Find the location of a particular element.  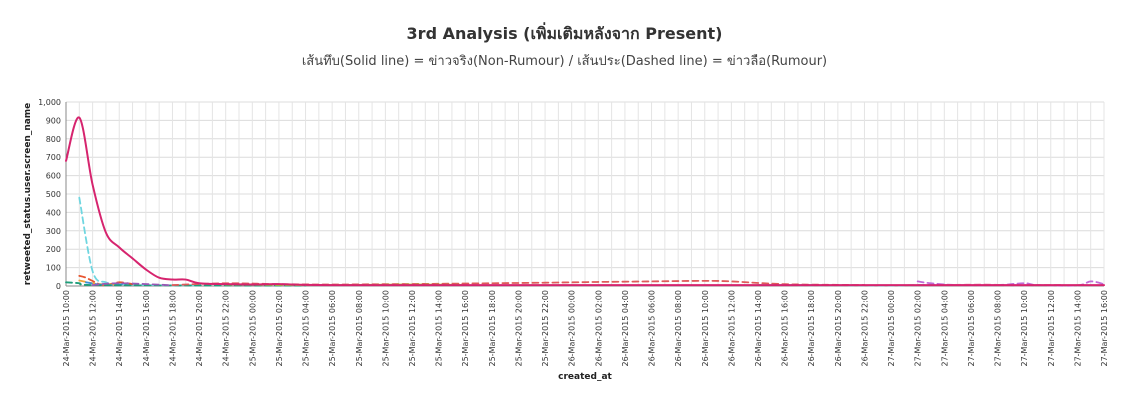

x-tick-label: 24-Mar-2015 18:00 is located at coordinates (172, 328).